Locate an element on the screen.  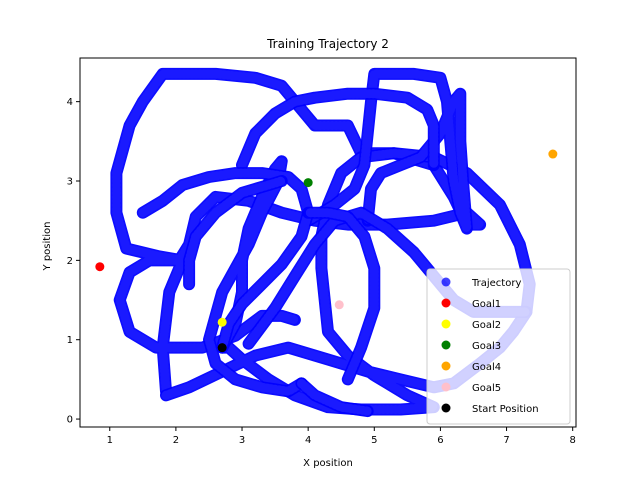
x-tick-label-6: 6 is located at coordinates (440, 440).